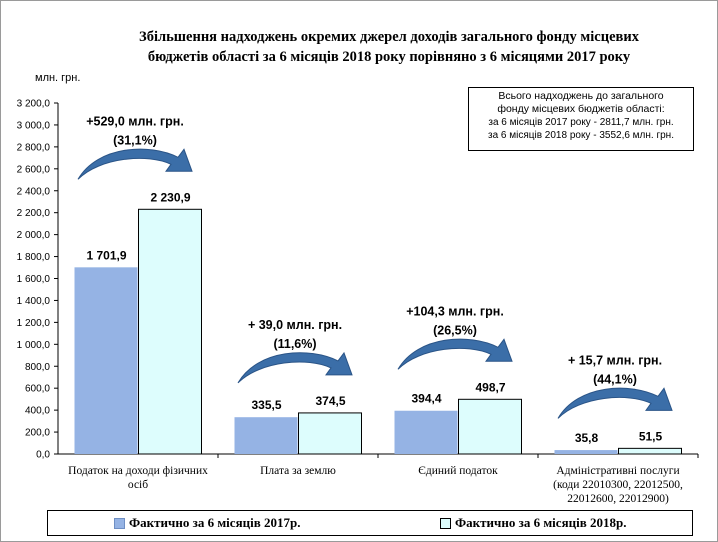 The width and height of the screenshot is (718, 542). What do you see at coordinates (490, 387) in the screenshot?
I see `data-label: 498,7` at bounding box center [490, 387].